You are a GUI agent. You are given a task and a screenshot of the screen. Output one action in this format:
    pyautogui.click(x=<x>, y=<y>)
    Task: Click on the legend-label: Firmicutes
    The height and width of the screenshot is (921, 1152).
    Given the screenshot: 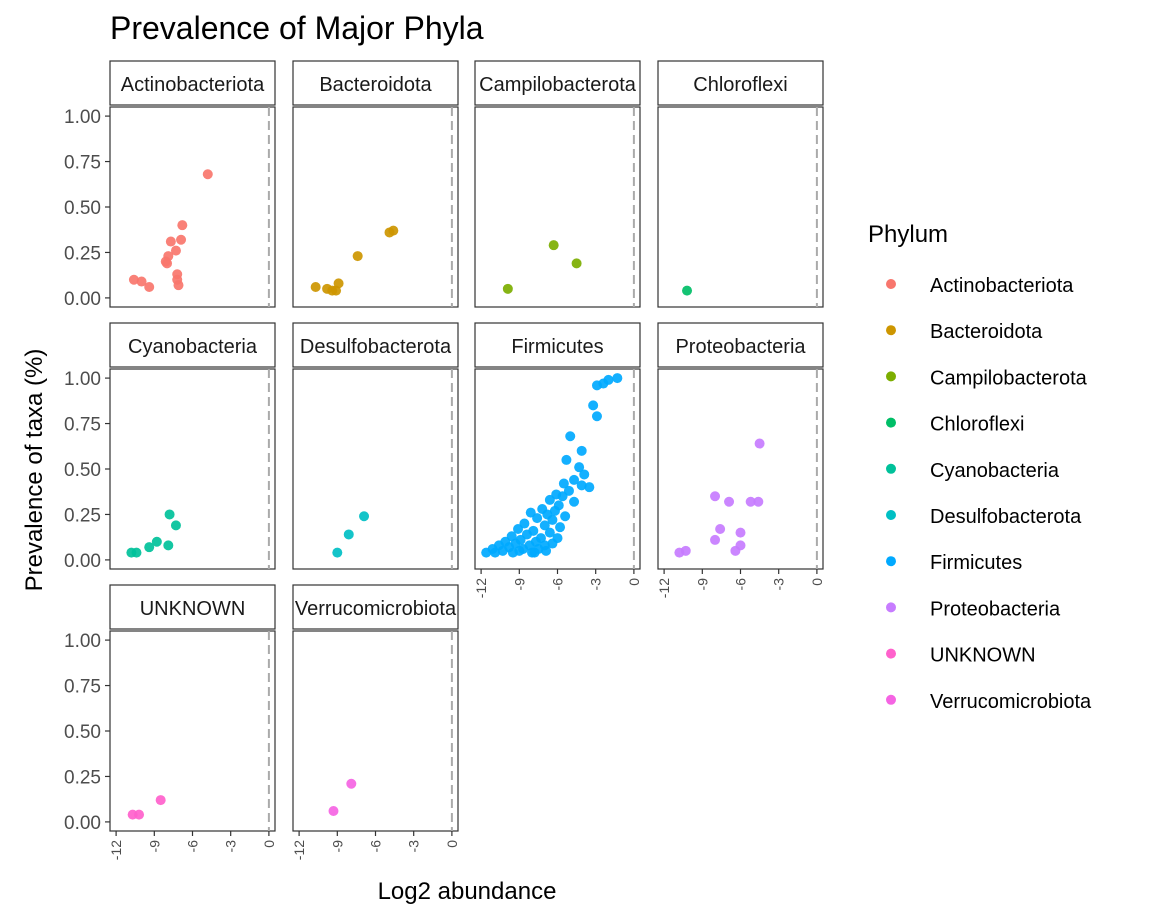 What is the action you would take?
    pyautogui.click(x=976, y=563)
    